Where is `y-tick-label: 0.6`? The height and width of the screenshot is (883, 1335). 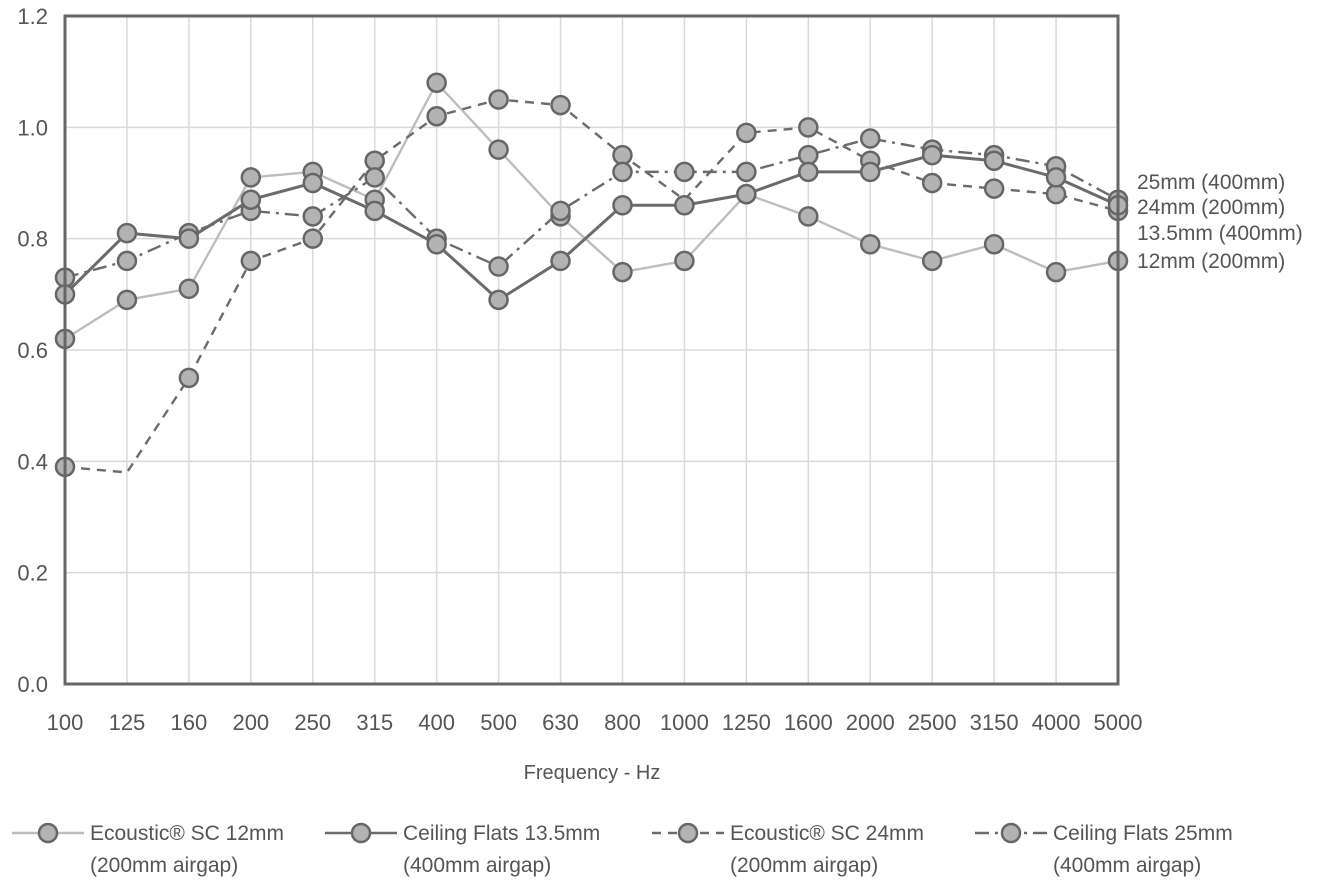
y-tick-label: 0.6 is located at coordinates (32, 350).